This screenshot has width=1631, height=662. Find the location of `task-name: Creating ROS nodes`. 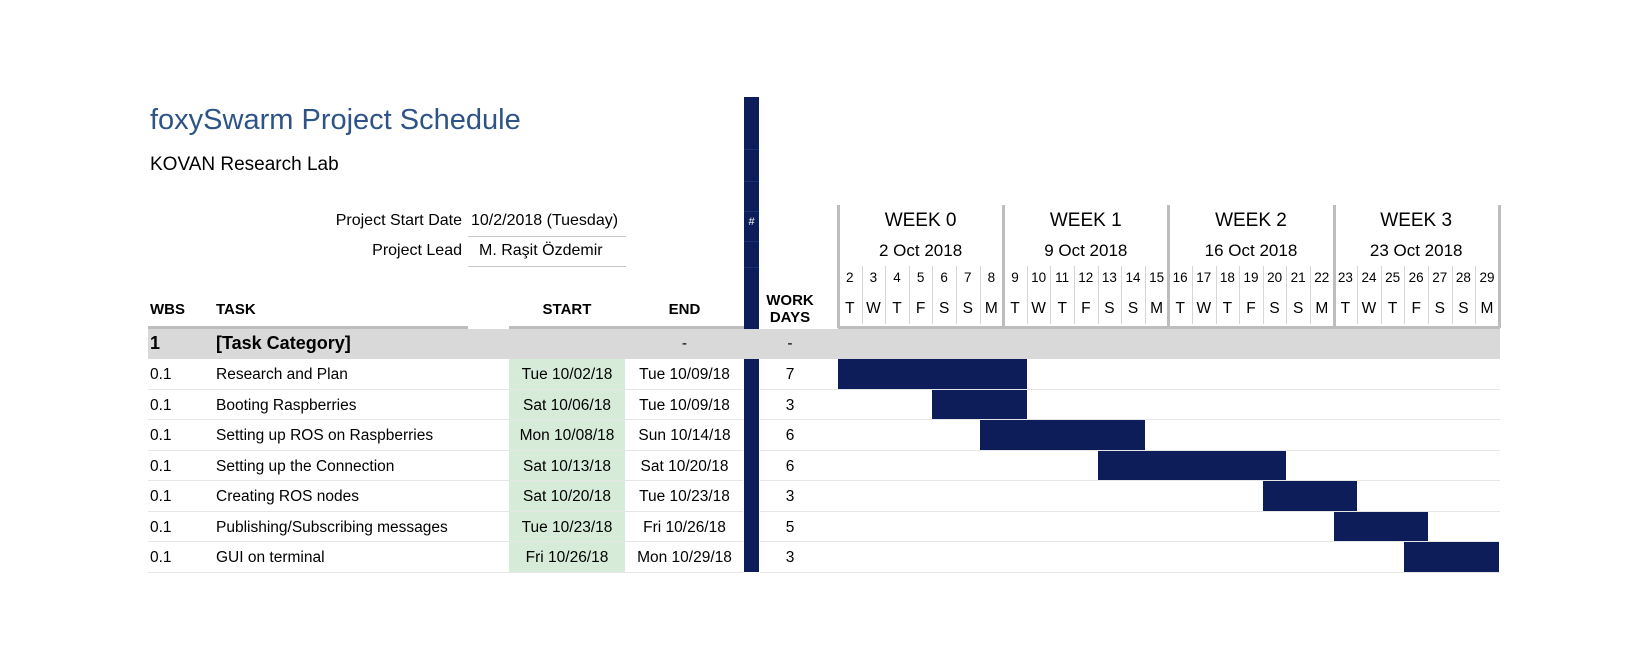

task-name: Creating ROS nodes is located at coordinates (288, 496).